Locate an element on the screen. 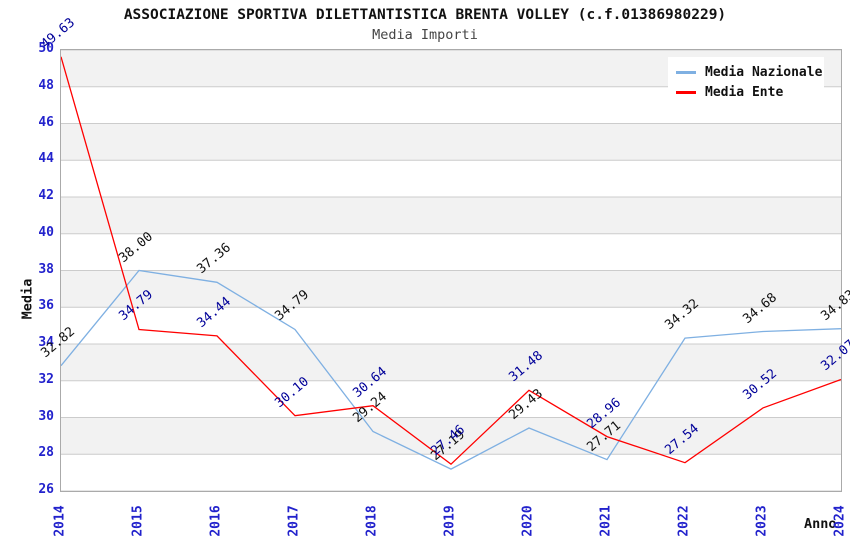 This screenshot has width=850, height=550. y-tick-label: 32 is located at coordinates (46, 379).